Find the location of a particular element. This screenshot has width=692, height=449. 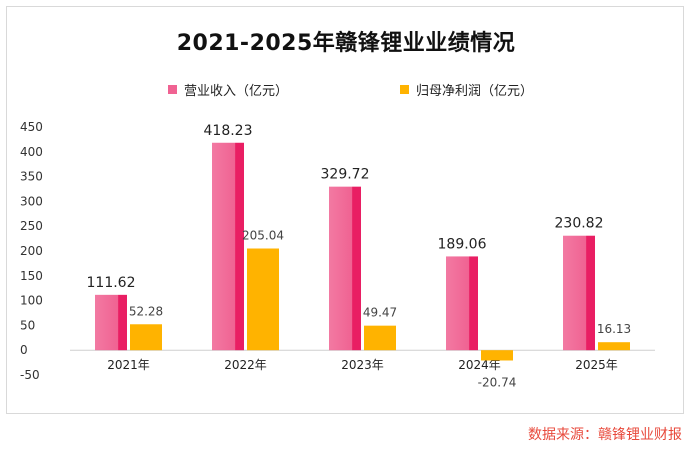

y-tick-label-10: 450 is located at coordinates (31, 127).